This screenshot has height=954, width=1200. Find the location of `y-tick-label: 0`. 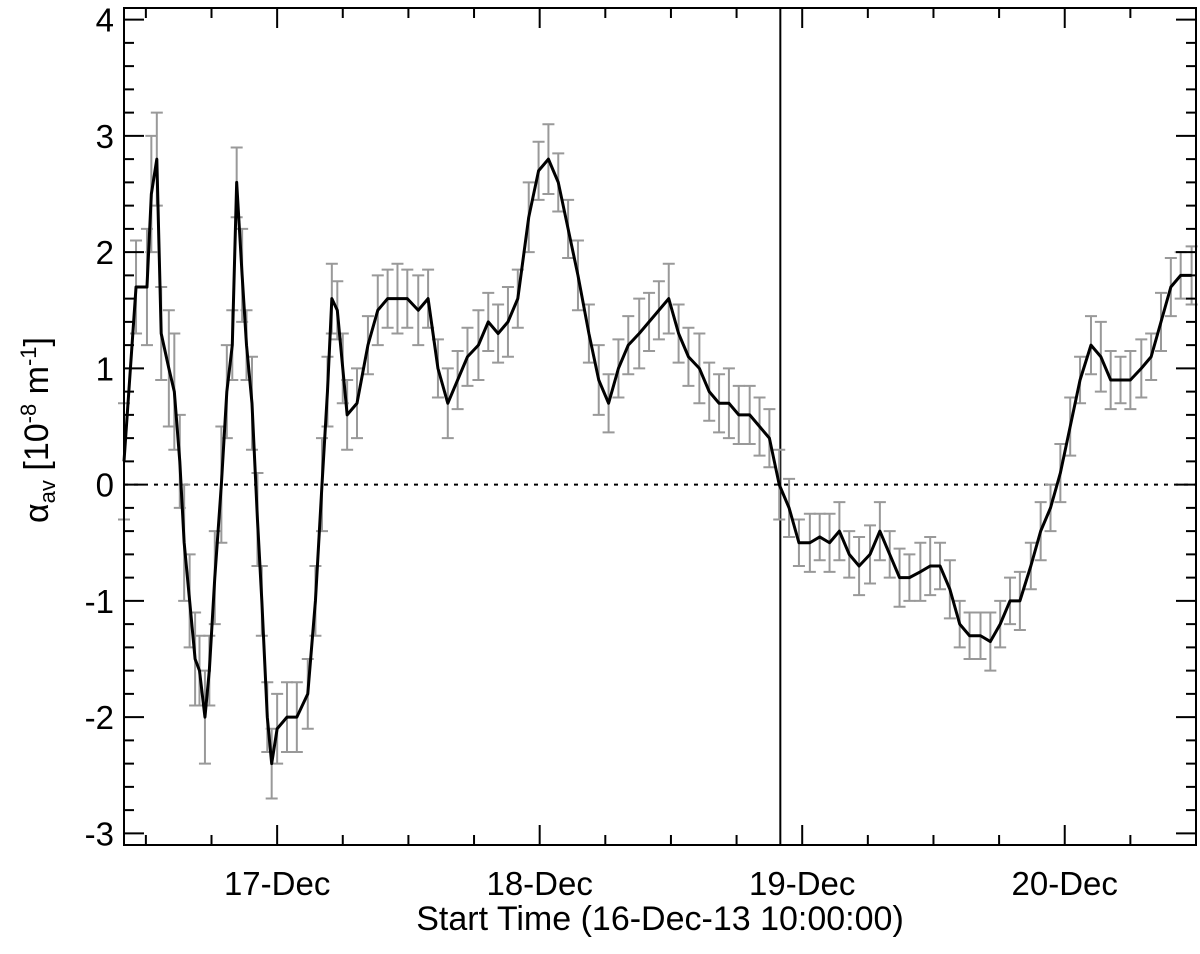

y-tick-label: 0 is located at coordinates (105, 485).